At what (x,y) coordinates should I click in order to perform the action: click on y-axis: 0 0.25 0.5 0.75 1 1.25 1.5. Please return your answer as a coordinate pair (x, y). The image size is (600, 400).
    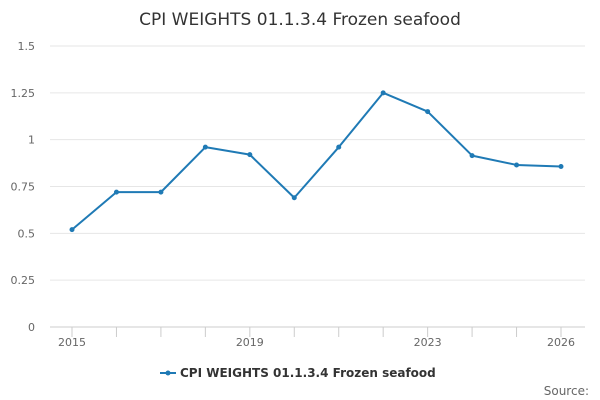
    Looking at the image, I should click on (23, 187).